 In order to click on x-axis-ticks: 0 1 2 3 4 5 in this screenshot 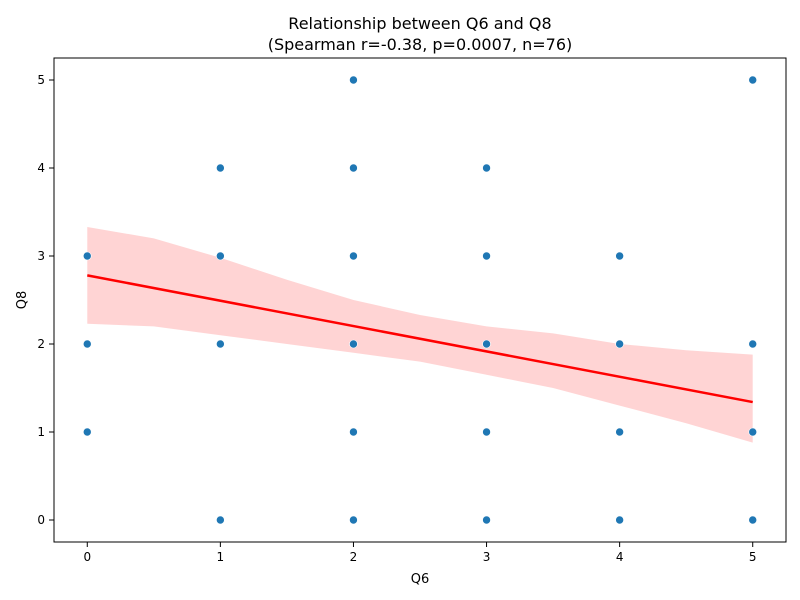, I will do `click(420, 553)`.